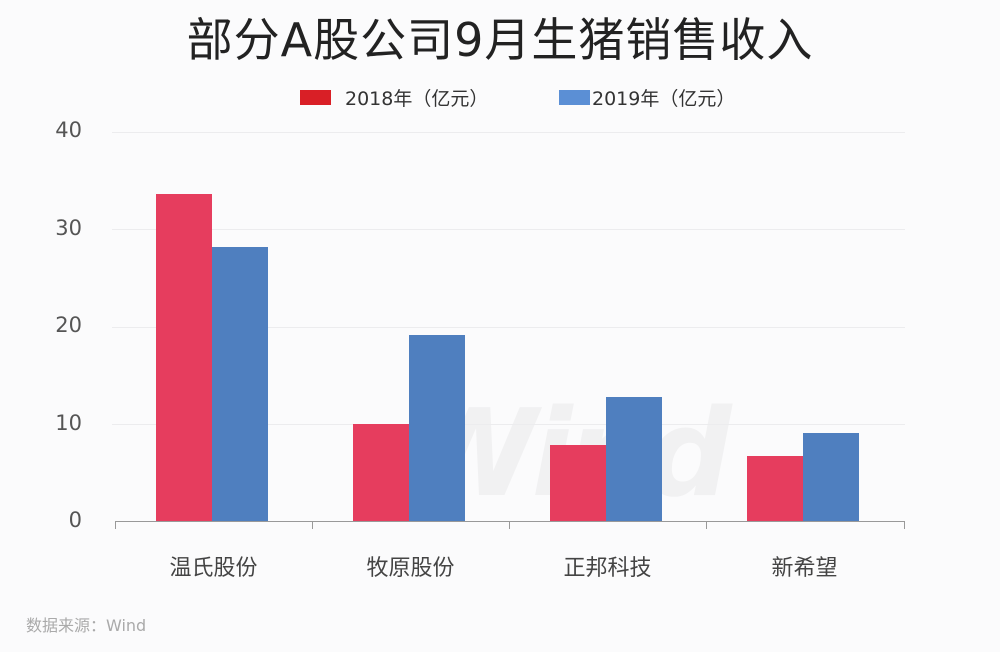  What do you see at coordinates (410, 568) in the screenshot?
I see `x-label-muyuan: 牧原股份` at bounding box center [410, 568].